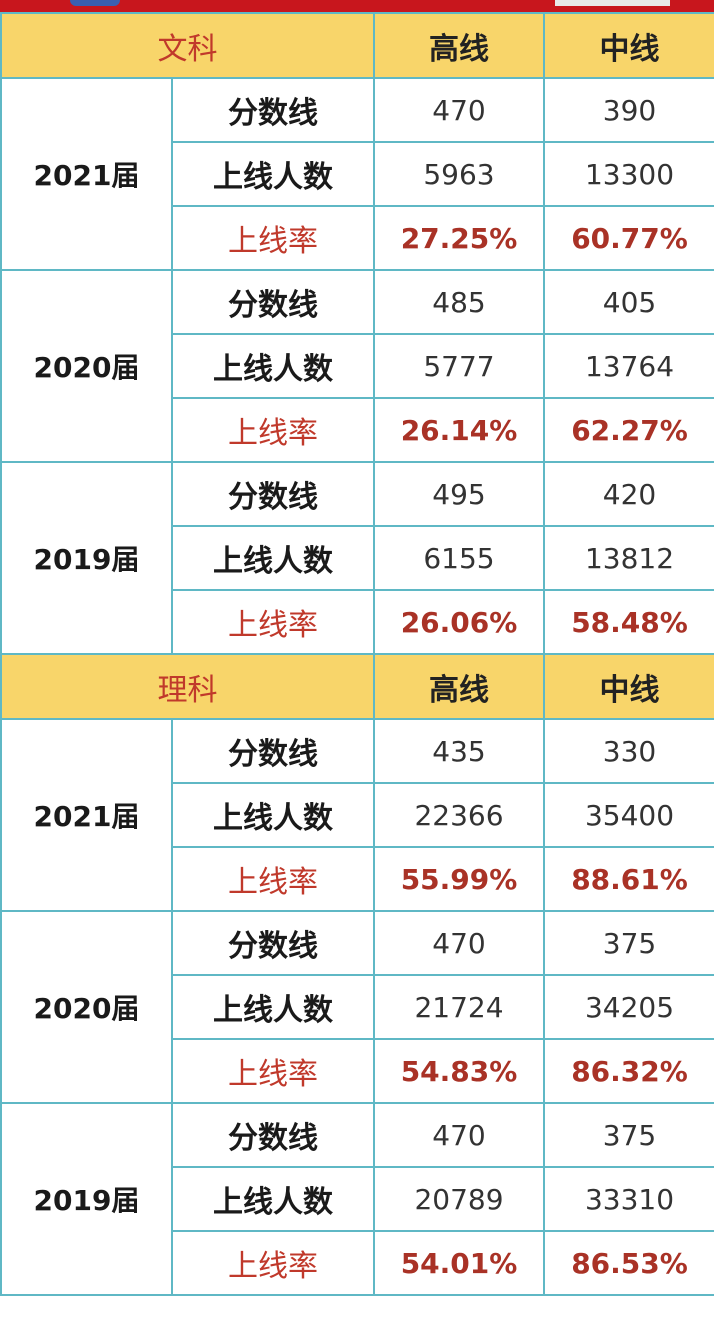 The width and height of the screenshot is (714, 1334). I want to click on top-banner-strip, so click(357, 6).